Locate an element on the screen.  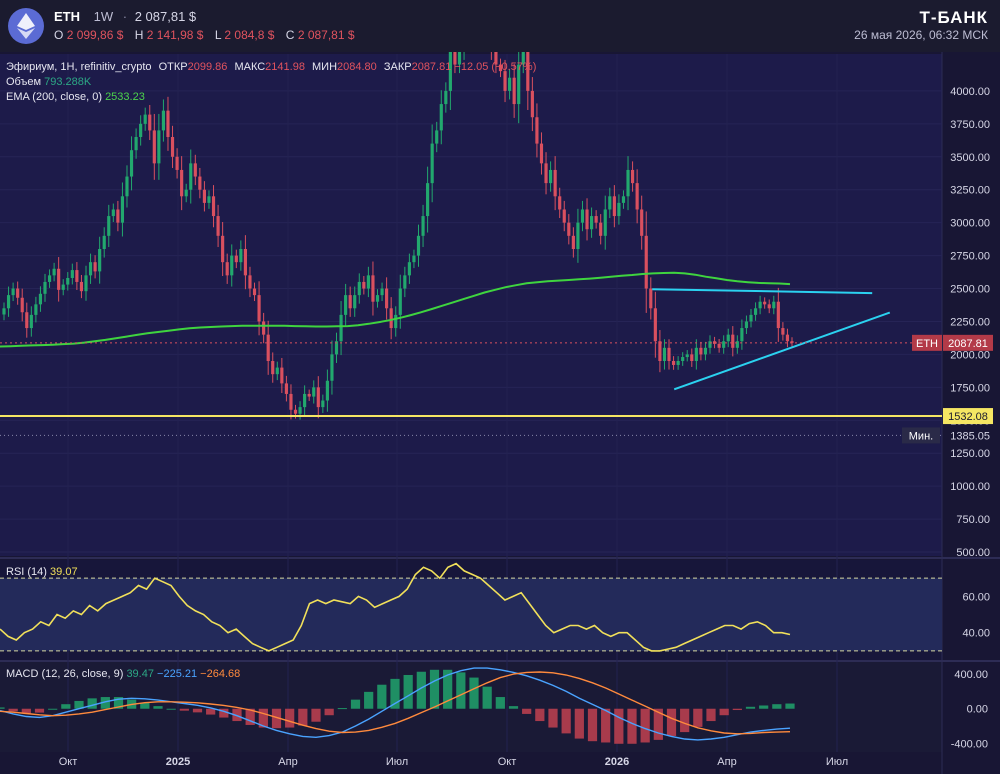
macd-legend-histogram: 39.47 is located at coordinates (140, 674).